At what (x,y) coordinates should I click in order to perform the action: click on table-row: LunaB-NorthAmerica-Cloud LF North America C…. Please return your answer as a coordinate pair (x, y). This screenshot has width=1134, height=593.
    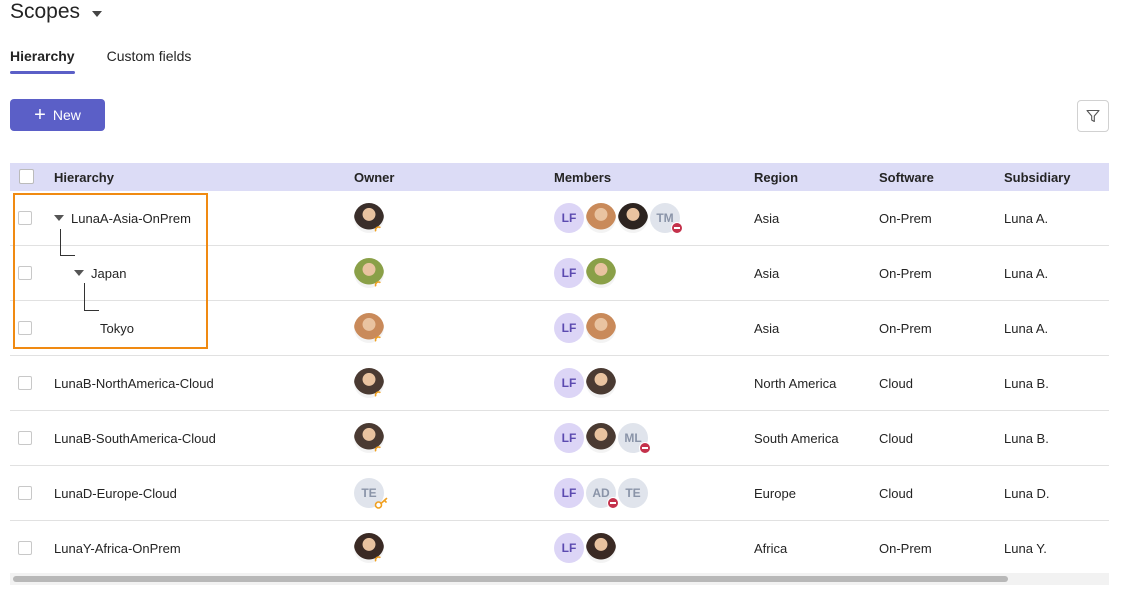
    Looking at the image, I should click on (559, 383).